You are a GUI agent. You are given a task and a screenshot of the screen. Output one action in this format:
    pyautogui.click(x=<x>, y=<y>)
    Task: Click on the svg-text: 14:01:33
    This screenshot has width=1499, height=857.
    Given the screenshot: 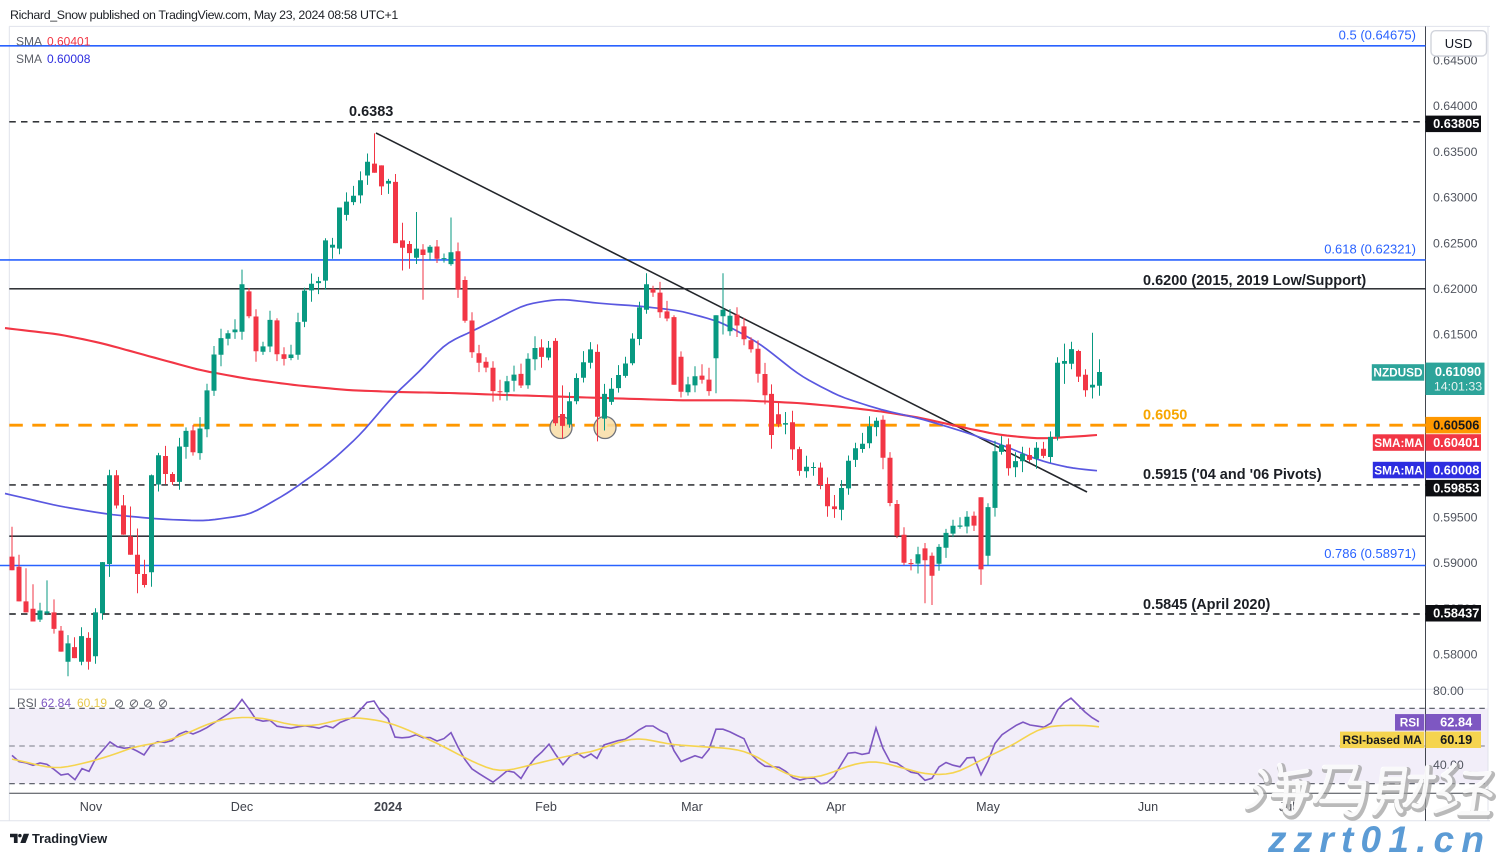 What is the action you would take?
    pyautogui.click(x=1458, y=387)
    